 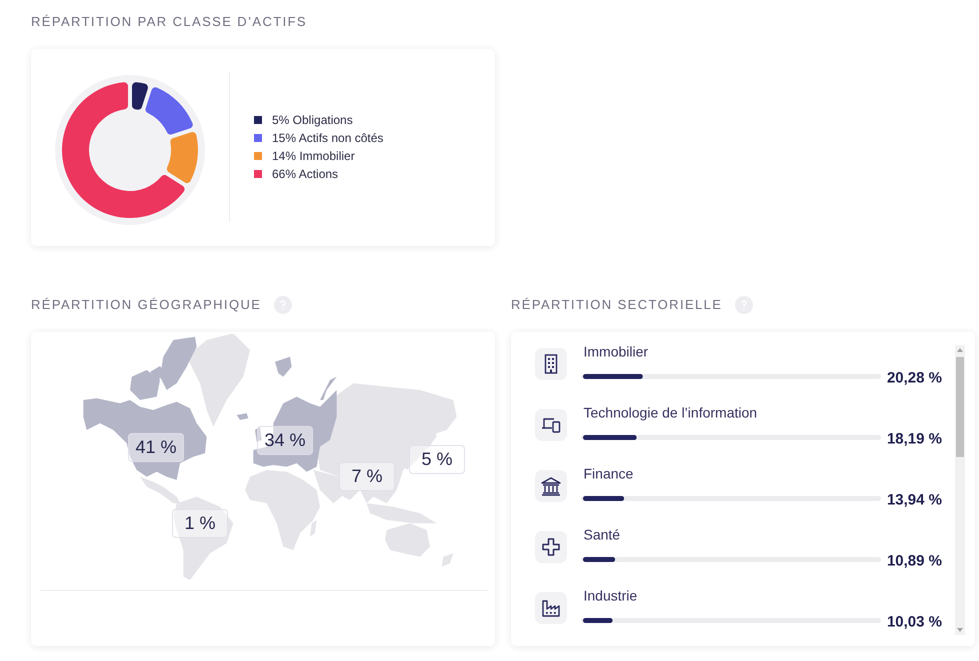 What do you see at coordinates (200, 523) in the screenshot?
I see `data-label: 1 %` at bounding box center [200, 523].